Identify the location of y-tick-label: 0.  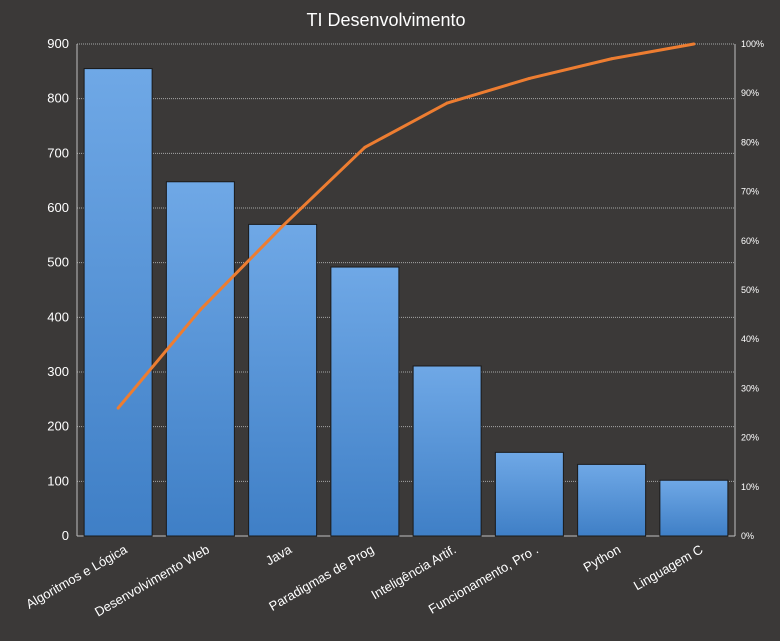
(65, 535).